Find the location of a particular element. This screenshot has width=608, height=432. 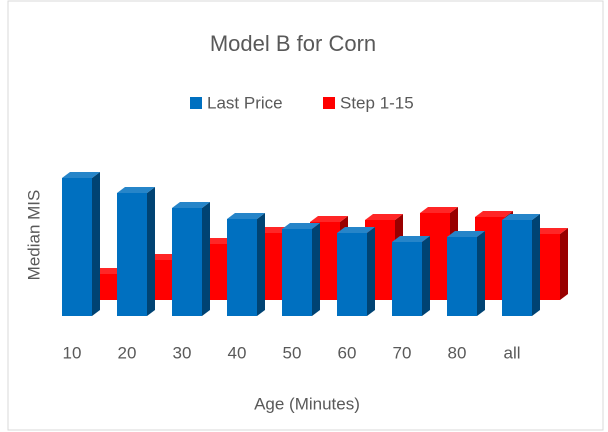

chart-title: Model B for Corn is located at coordinates (293, 43).